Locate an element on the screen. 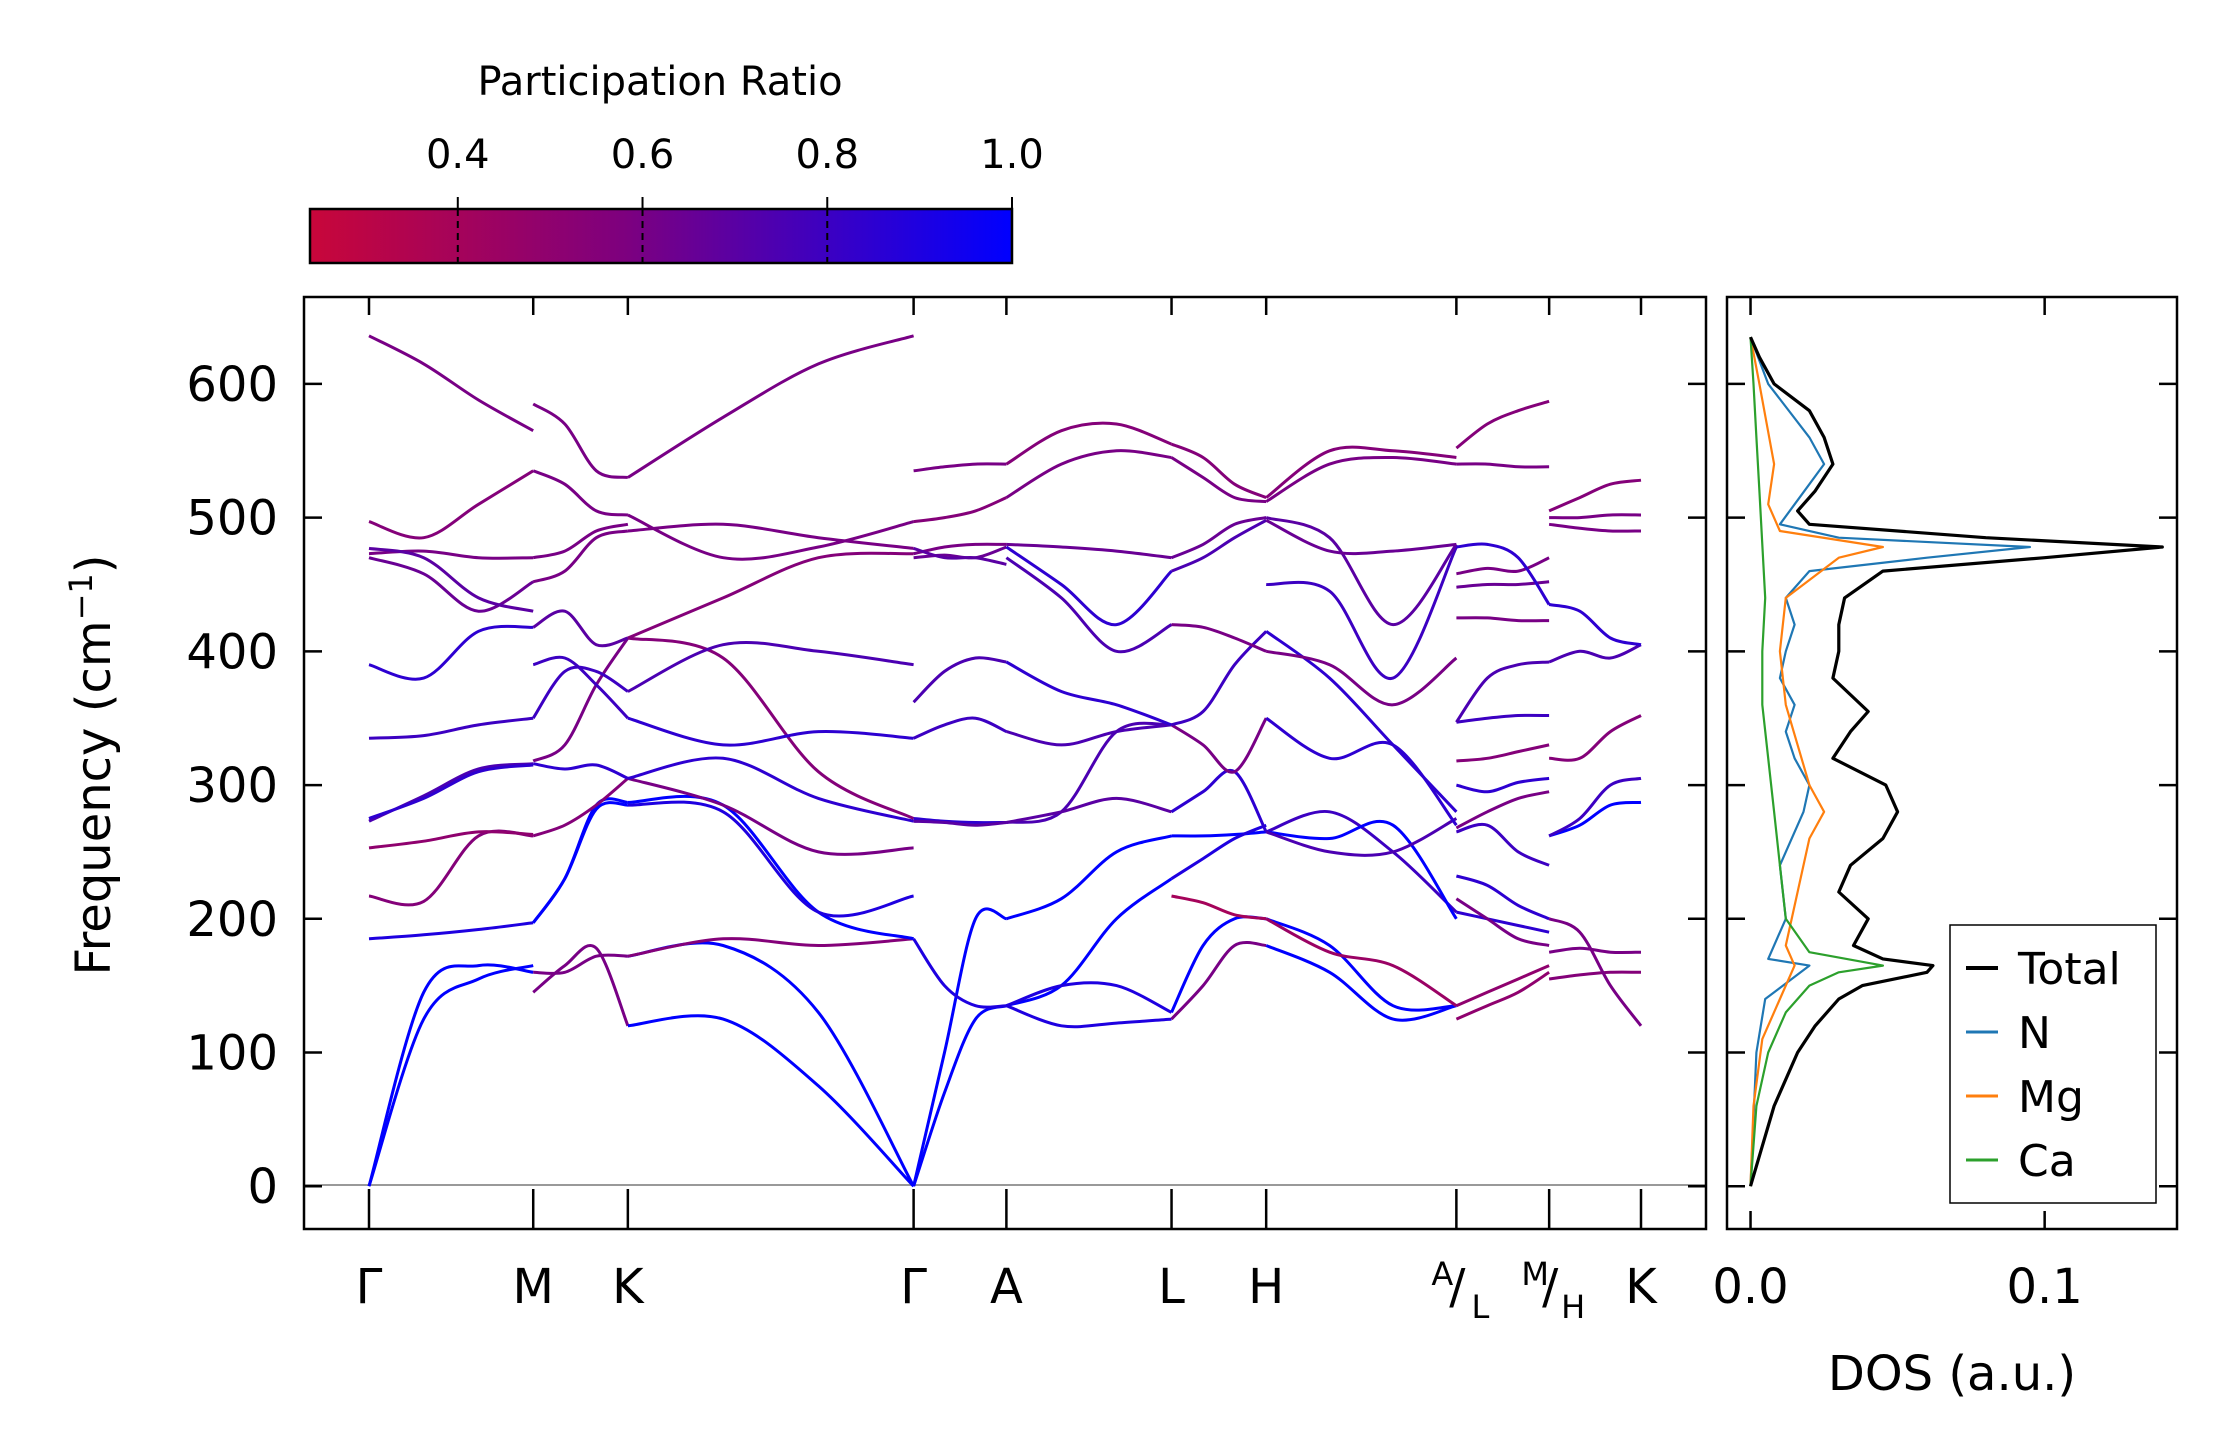 This screenshot has height=1455, width=2222. dos-series-n is located at coordinates (1890, 761).